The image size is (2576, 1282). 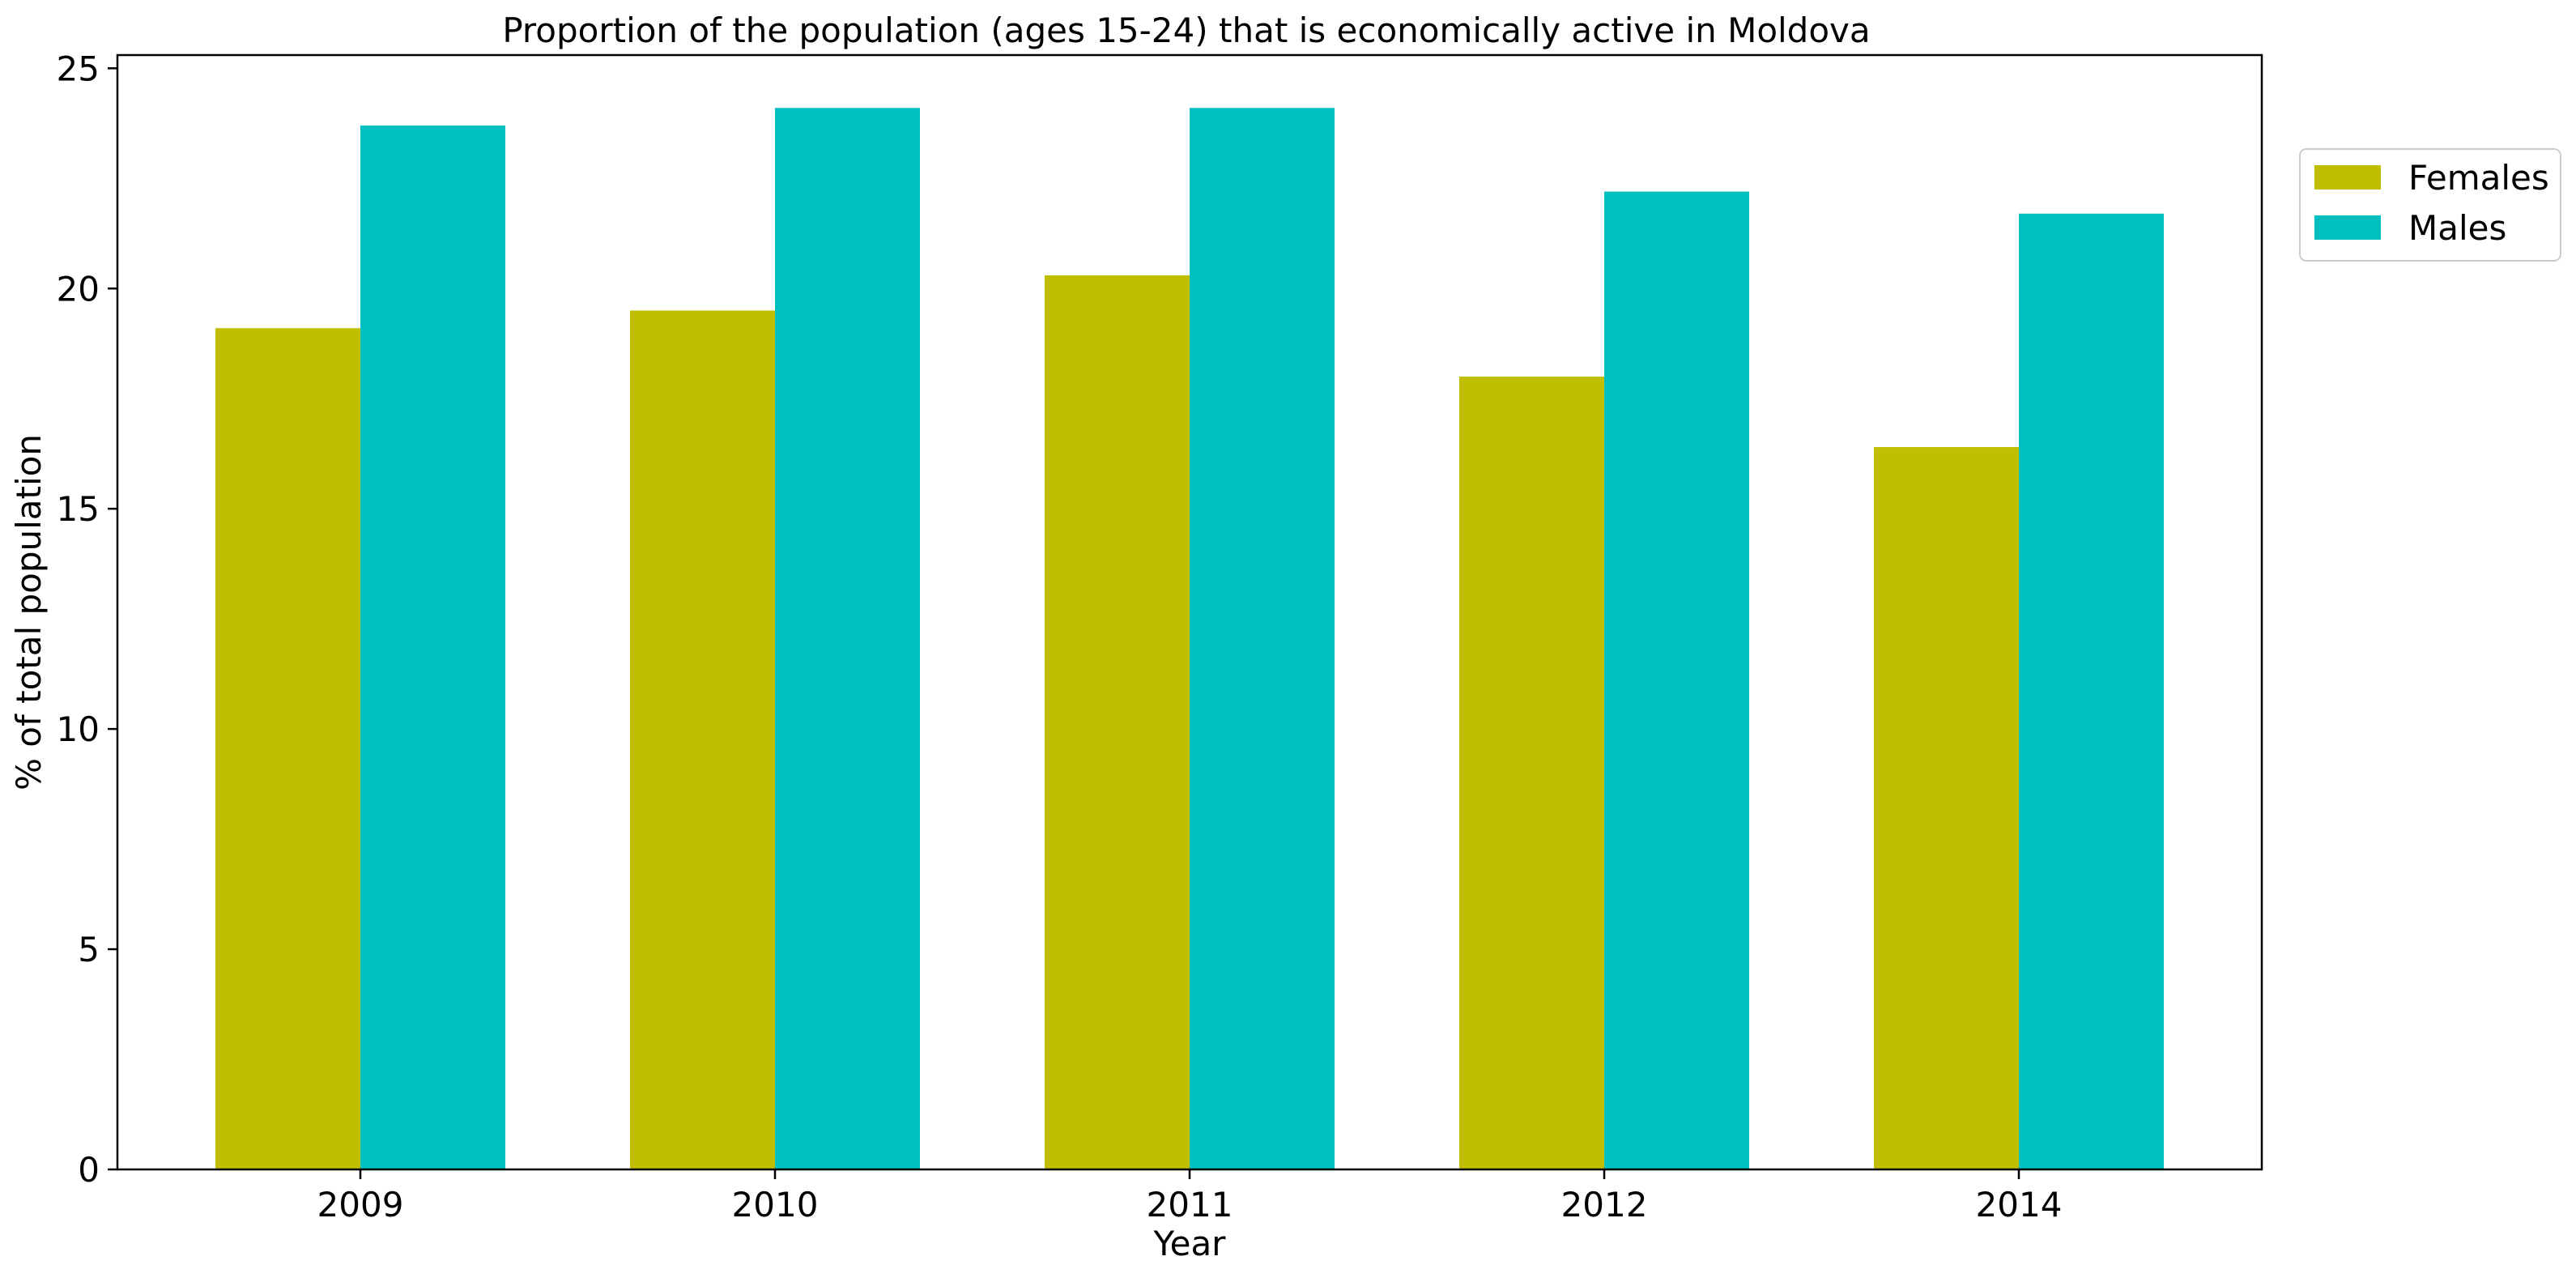 I want to click on bar-males-2012, so click(x=1676, y=680).